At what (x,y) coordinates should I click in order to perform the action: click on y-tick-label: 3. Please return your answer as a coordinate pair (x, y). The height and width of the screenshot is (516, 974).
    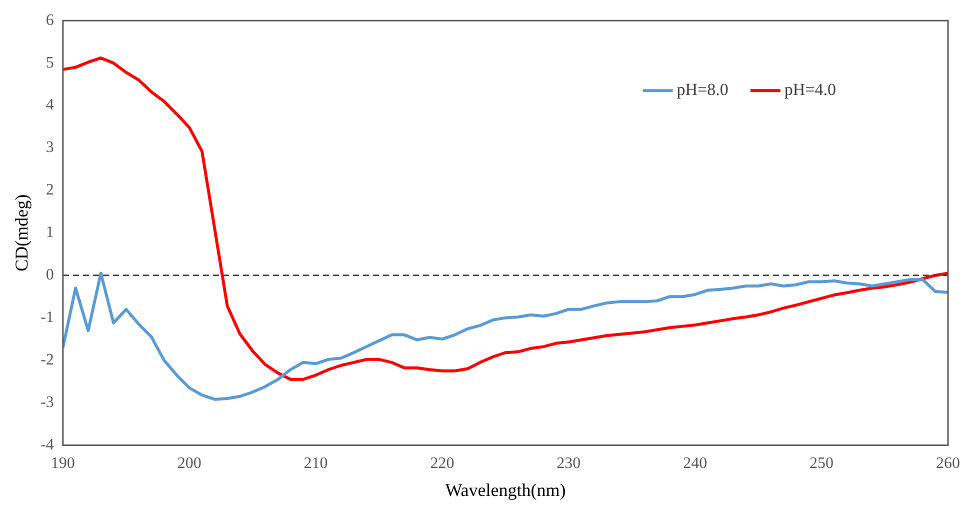
    Looking at the image, I should click on (50, 147).